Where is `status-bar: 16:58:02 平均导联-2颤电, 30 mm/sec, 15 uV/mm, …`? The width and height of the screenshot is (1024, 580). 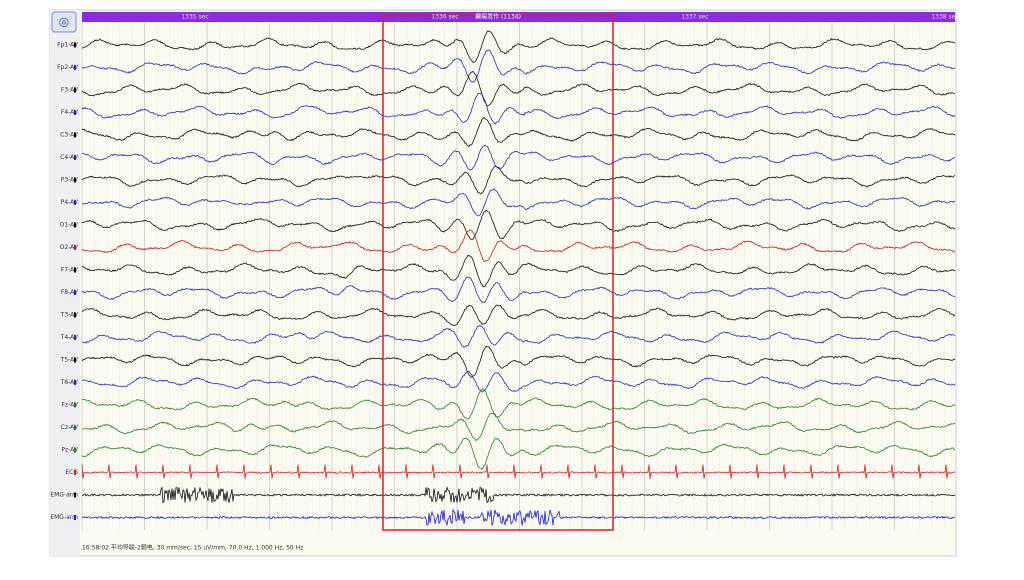
status-bar: 16:58:02 平均导联-2颤电, 30 mm/sec, 15 uV/mm, … is located at coordinates (192, 548).